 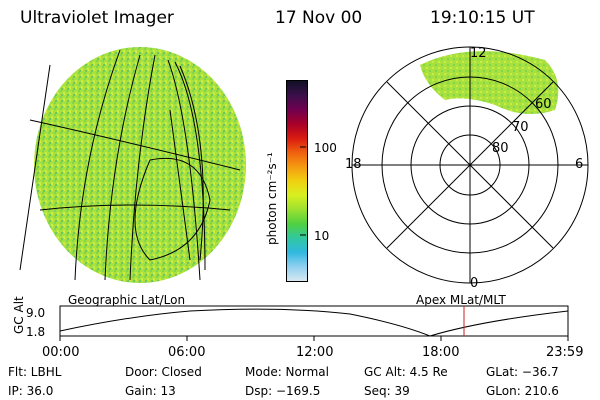 What do you see at coordinates (353, 164) in the screenshot?
I see `mlt-label-18: 18` at bounding box center [353, 164].